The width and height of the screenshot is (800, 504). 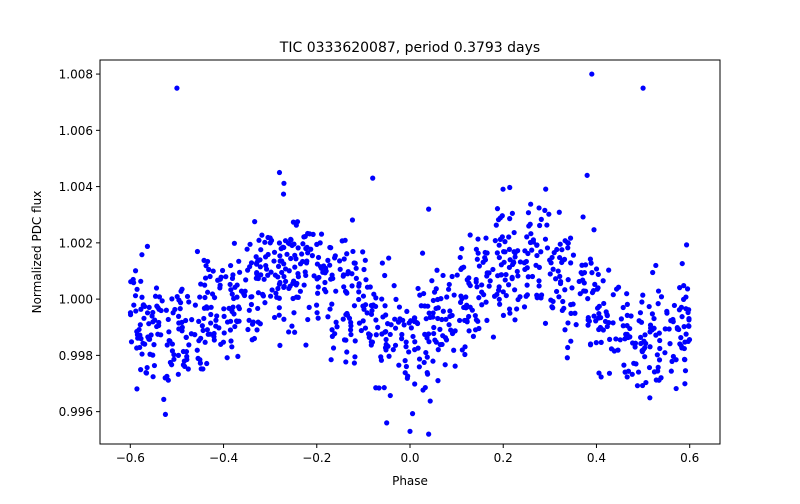 I want to click on x-tick-label: −0.6, so click(x=130, y=458).